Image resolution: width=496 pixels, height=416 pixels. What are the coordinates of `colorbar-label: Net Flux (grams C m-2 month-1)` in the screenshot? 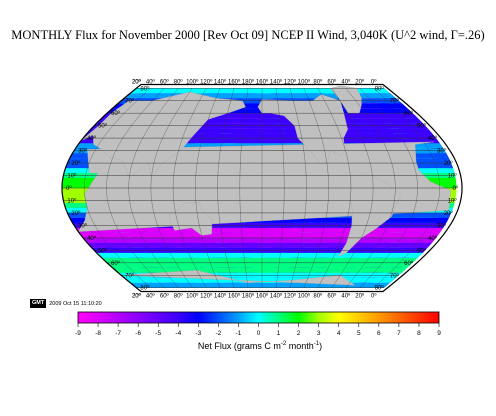 It's located at (260, 346).